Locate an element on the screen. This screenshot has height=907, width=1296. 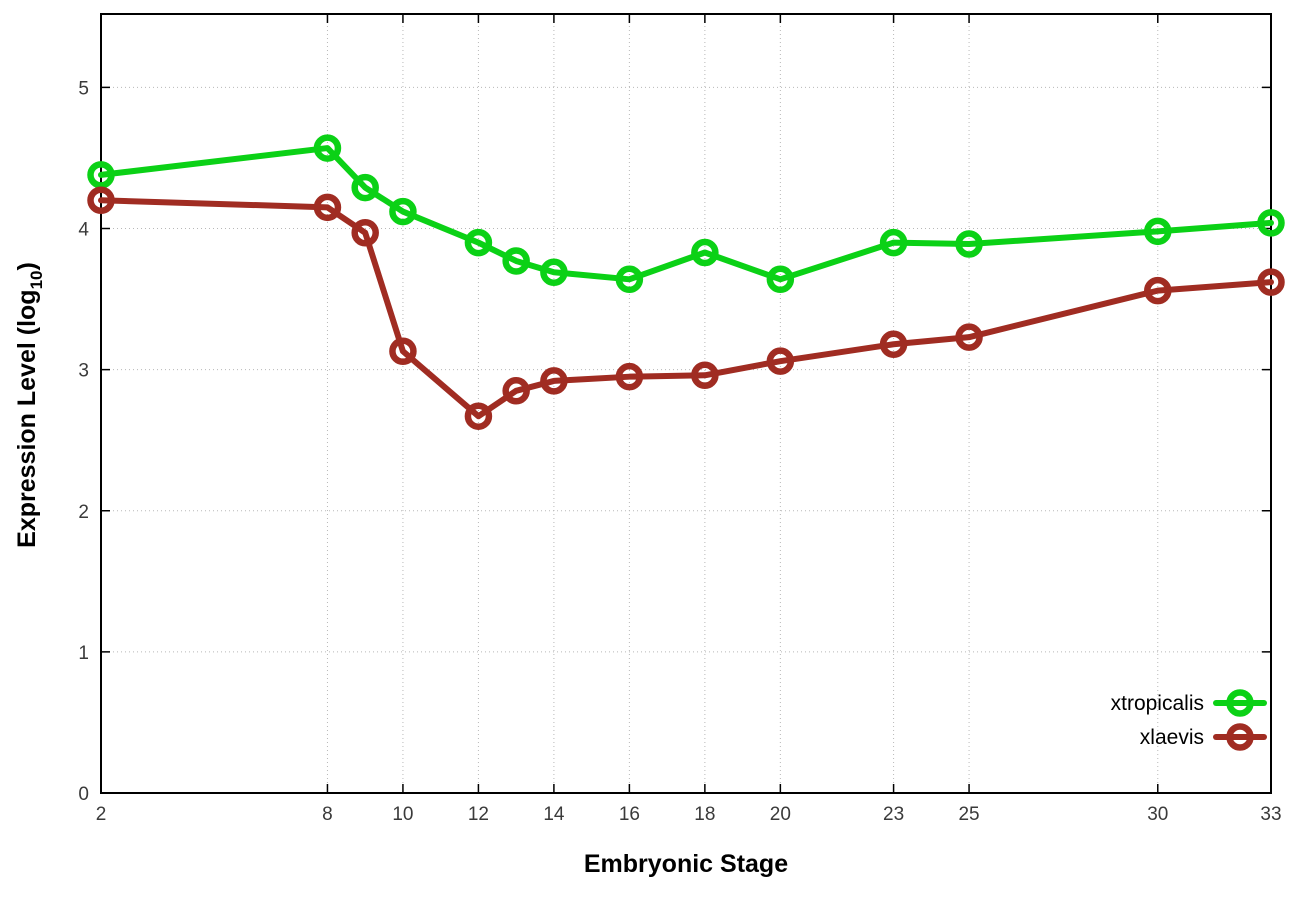
x-axis-title: Embryonic Stage is located at coordinates (686, 864).